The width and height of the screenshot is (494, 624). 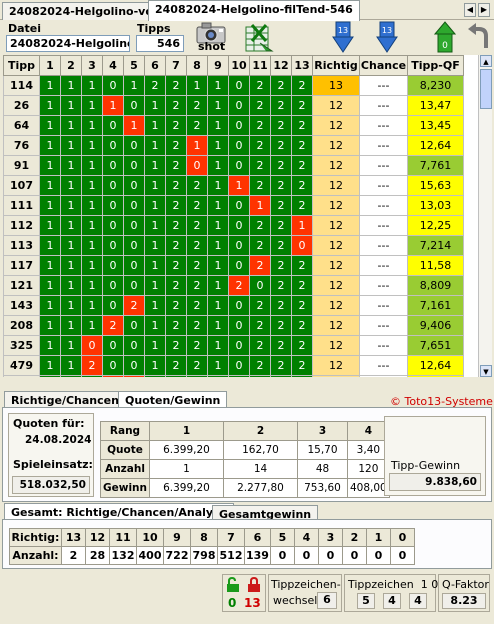 I want to click on scroll-up-icon: ▲, so click(x=486, y=61).